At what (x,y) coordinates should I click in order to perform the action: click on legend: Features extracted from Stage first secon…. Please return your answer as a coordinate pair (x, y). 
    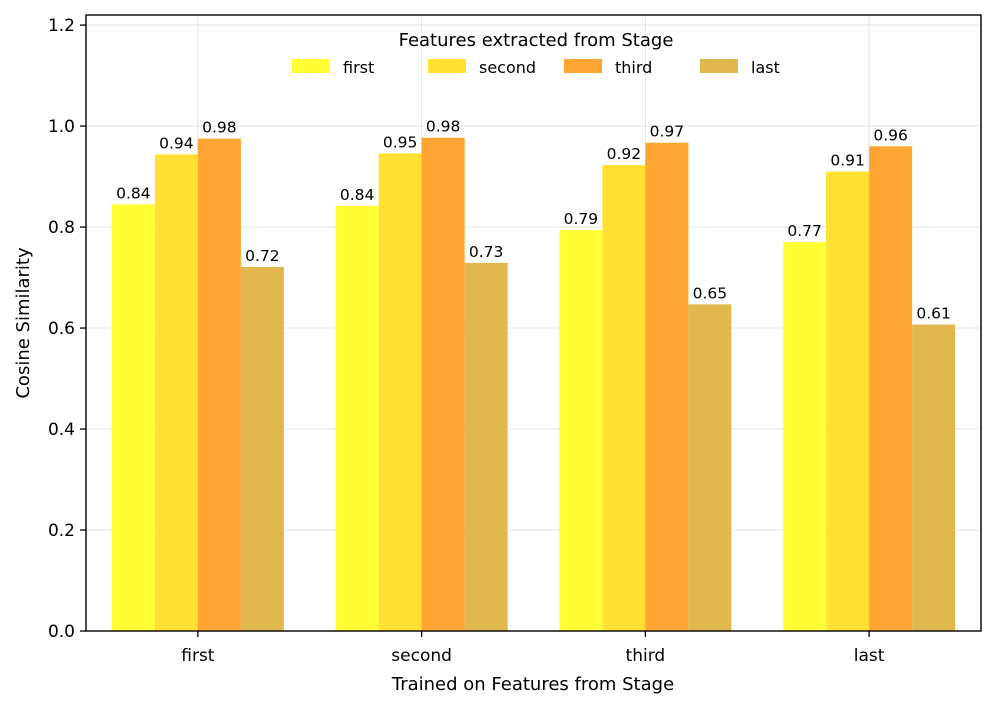
    Looking at the image, I should click on (536, 53).